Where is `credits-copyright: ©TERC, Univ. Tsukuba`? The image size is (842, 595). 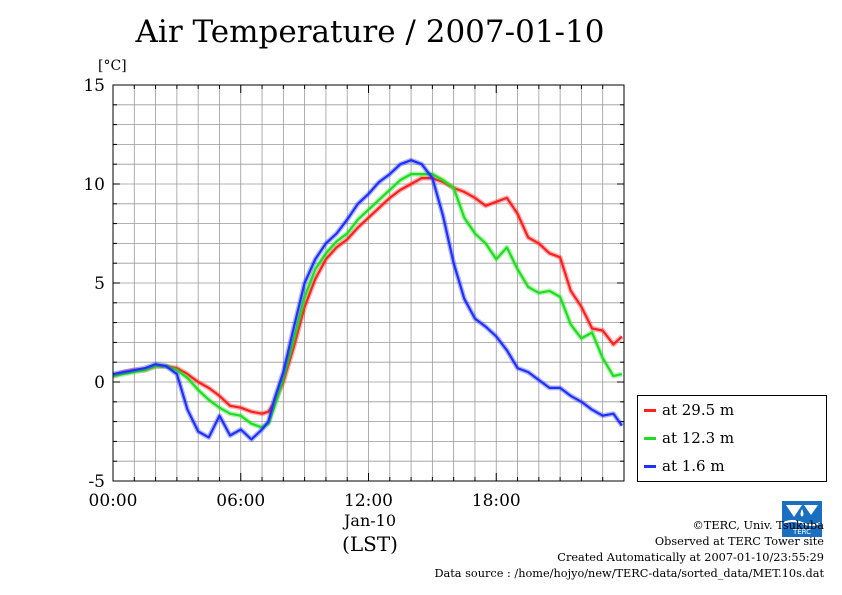 credits-copyright: ©TERC, Univ. Tsukuba is located at coordinates (758, 525).